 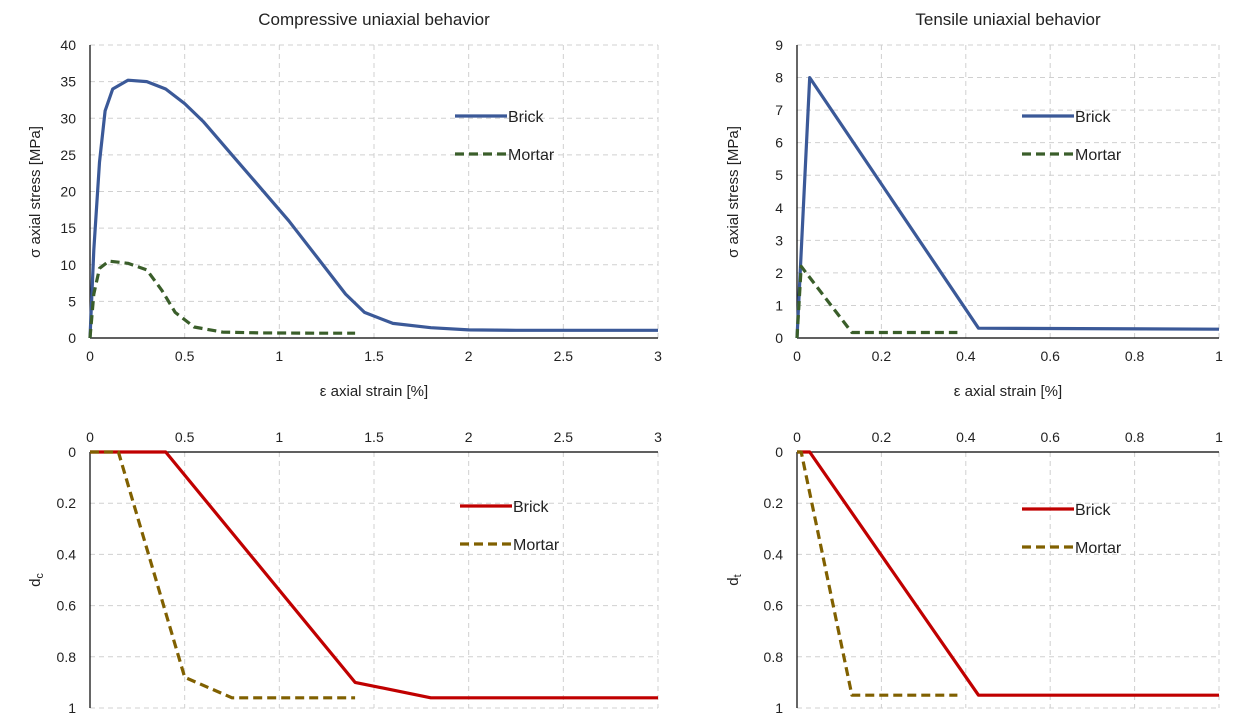 What do you see at coordinates (67, 503) in the screenshot?
I see `damage-compressive-ytick-label: 0.2` at bounding box center [67, 503].